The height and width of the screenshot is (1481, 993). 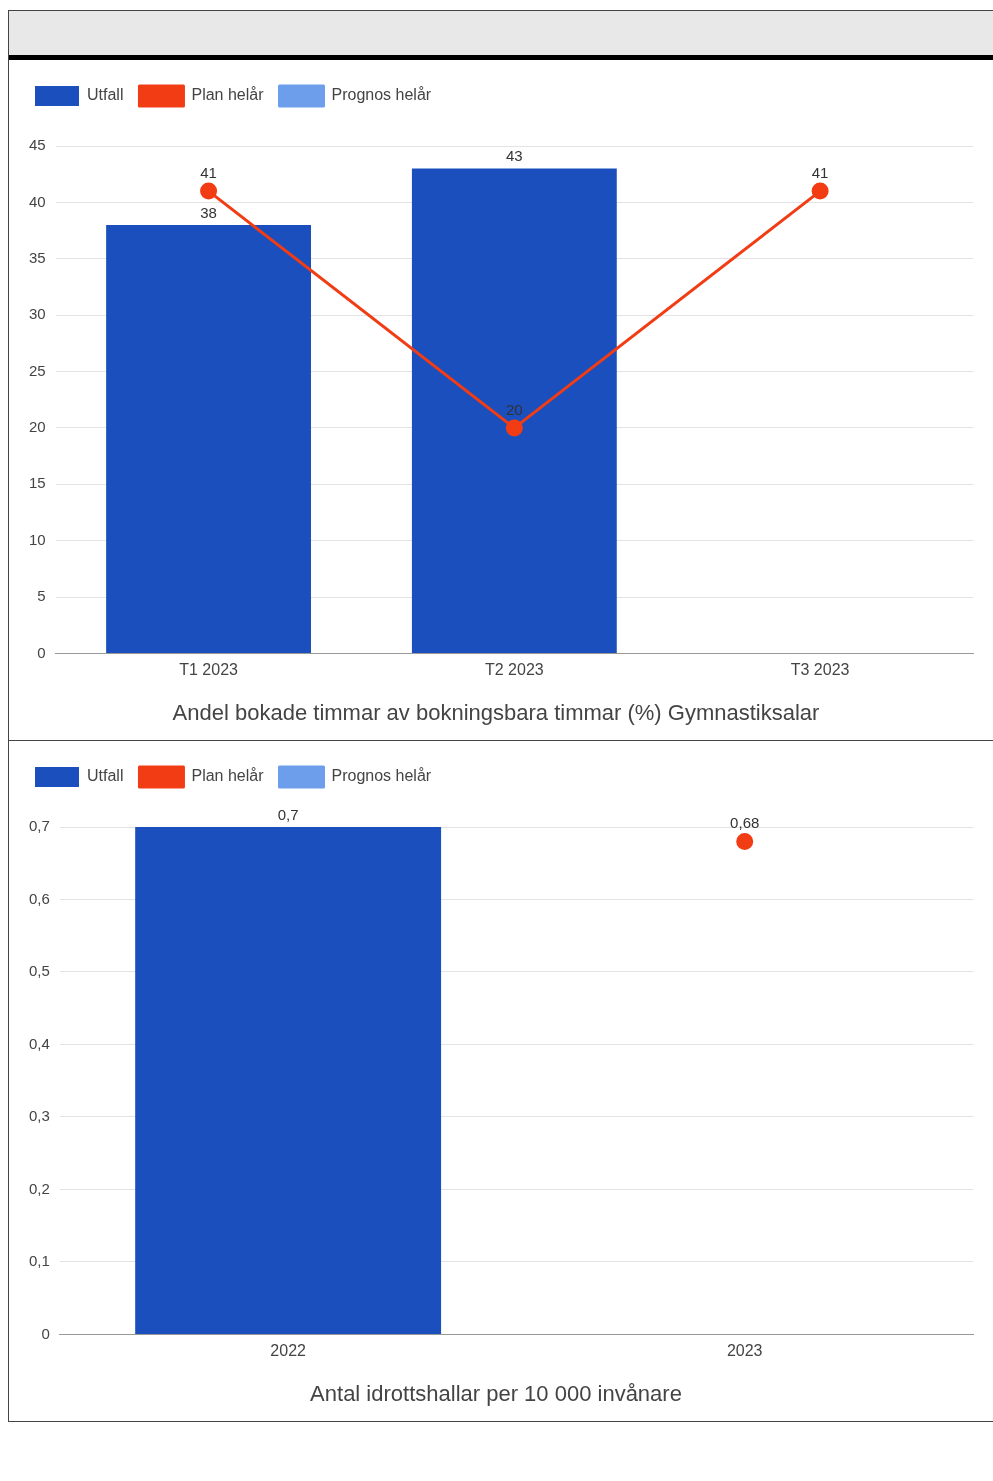 What do you see at coordinates (39, 898) in the screenshot?
I see `y-tick-label: 0,6` at bounding box center [39, 898].